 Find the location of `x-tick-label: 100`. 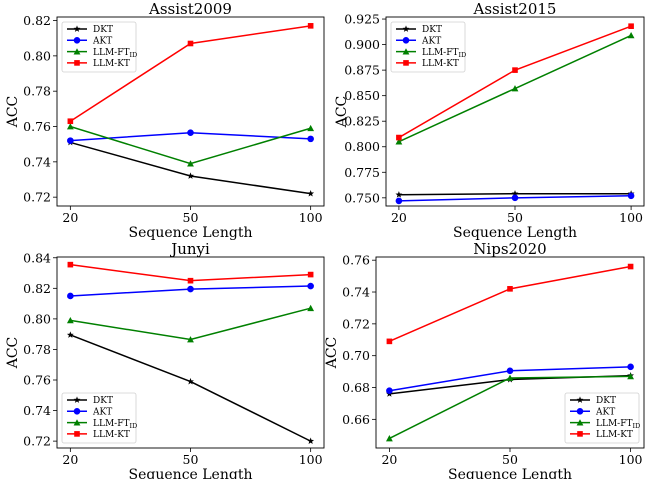

x-tick-label: 100 is located at coordinates (311, 217).